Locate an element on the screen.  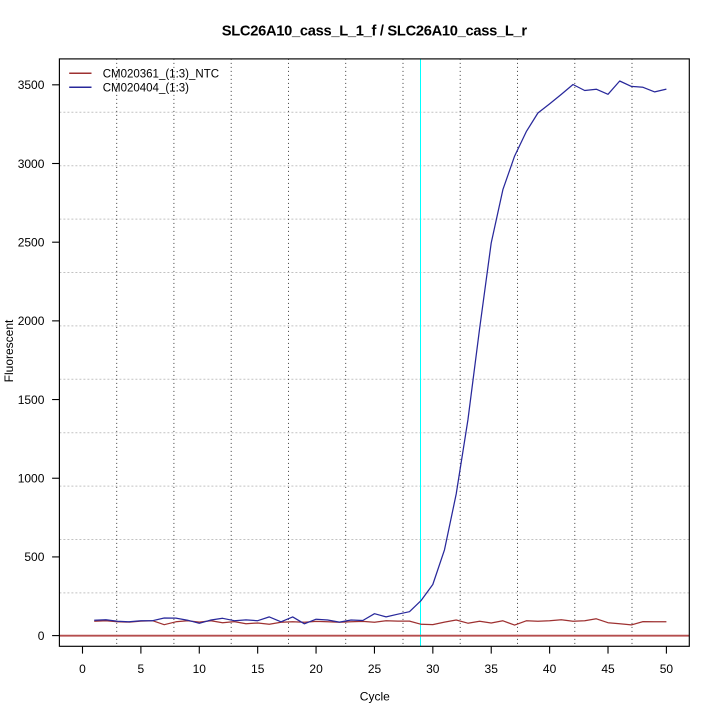
svg-text: 10 is located at coordinates (200, 669).